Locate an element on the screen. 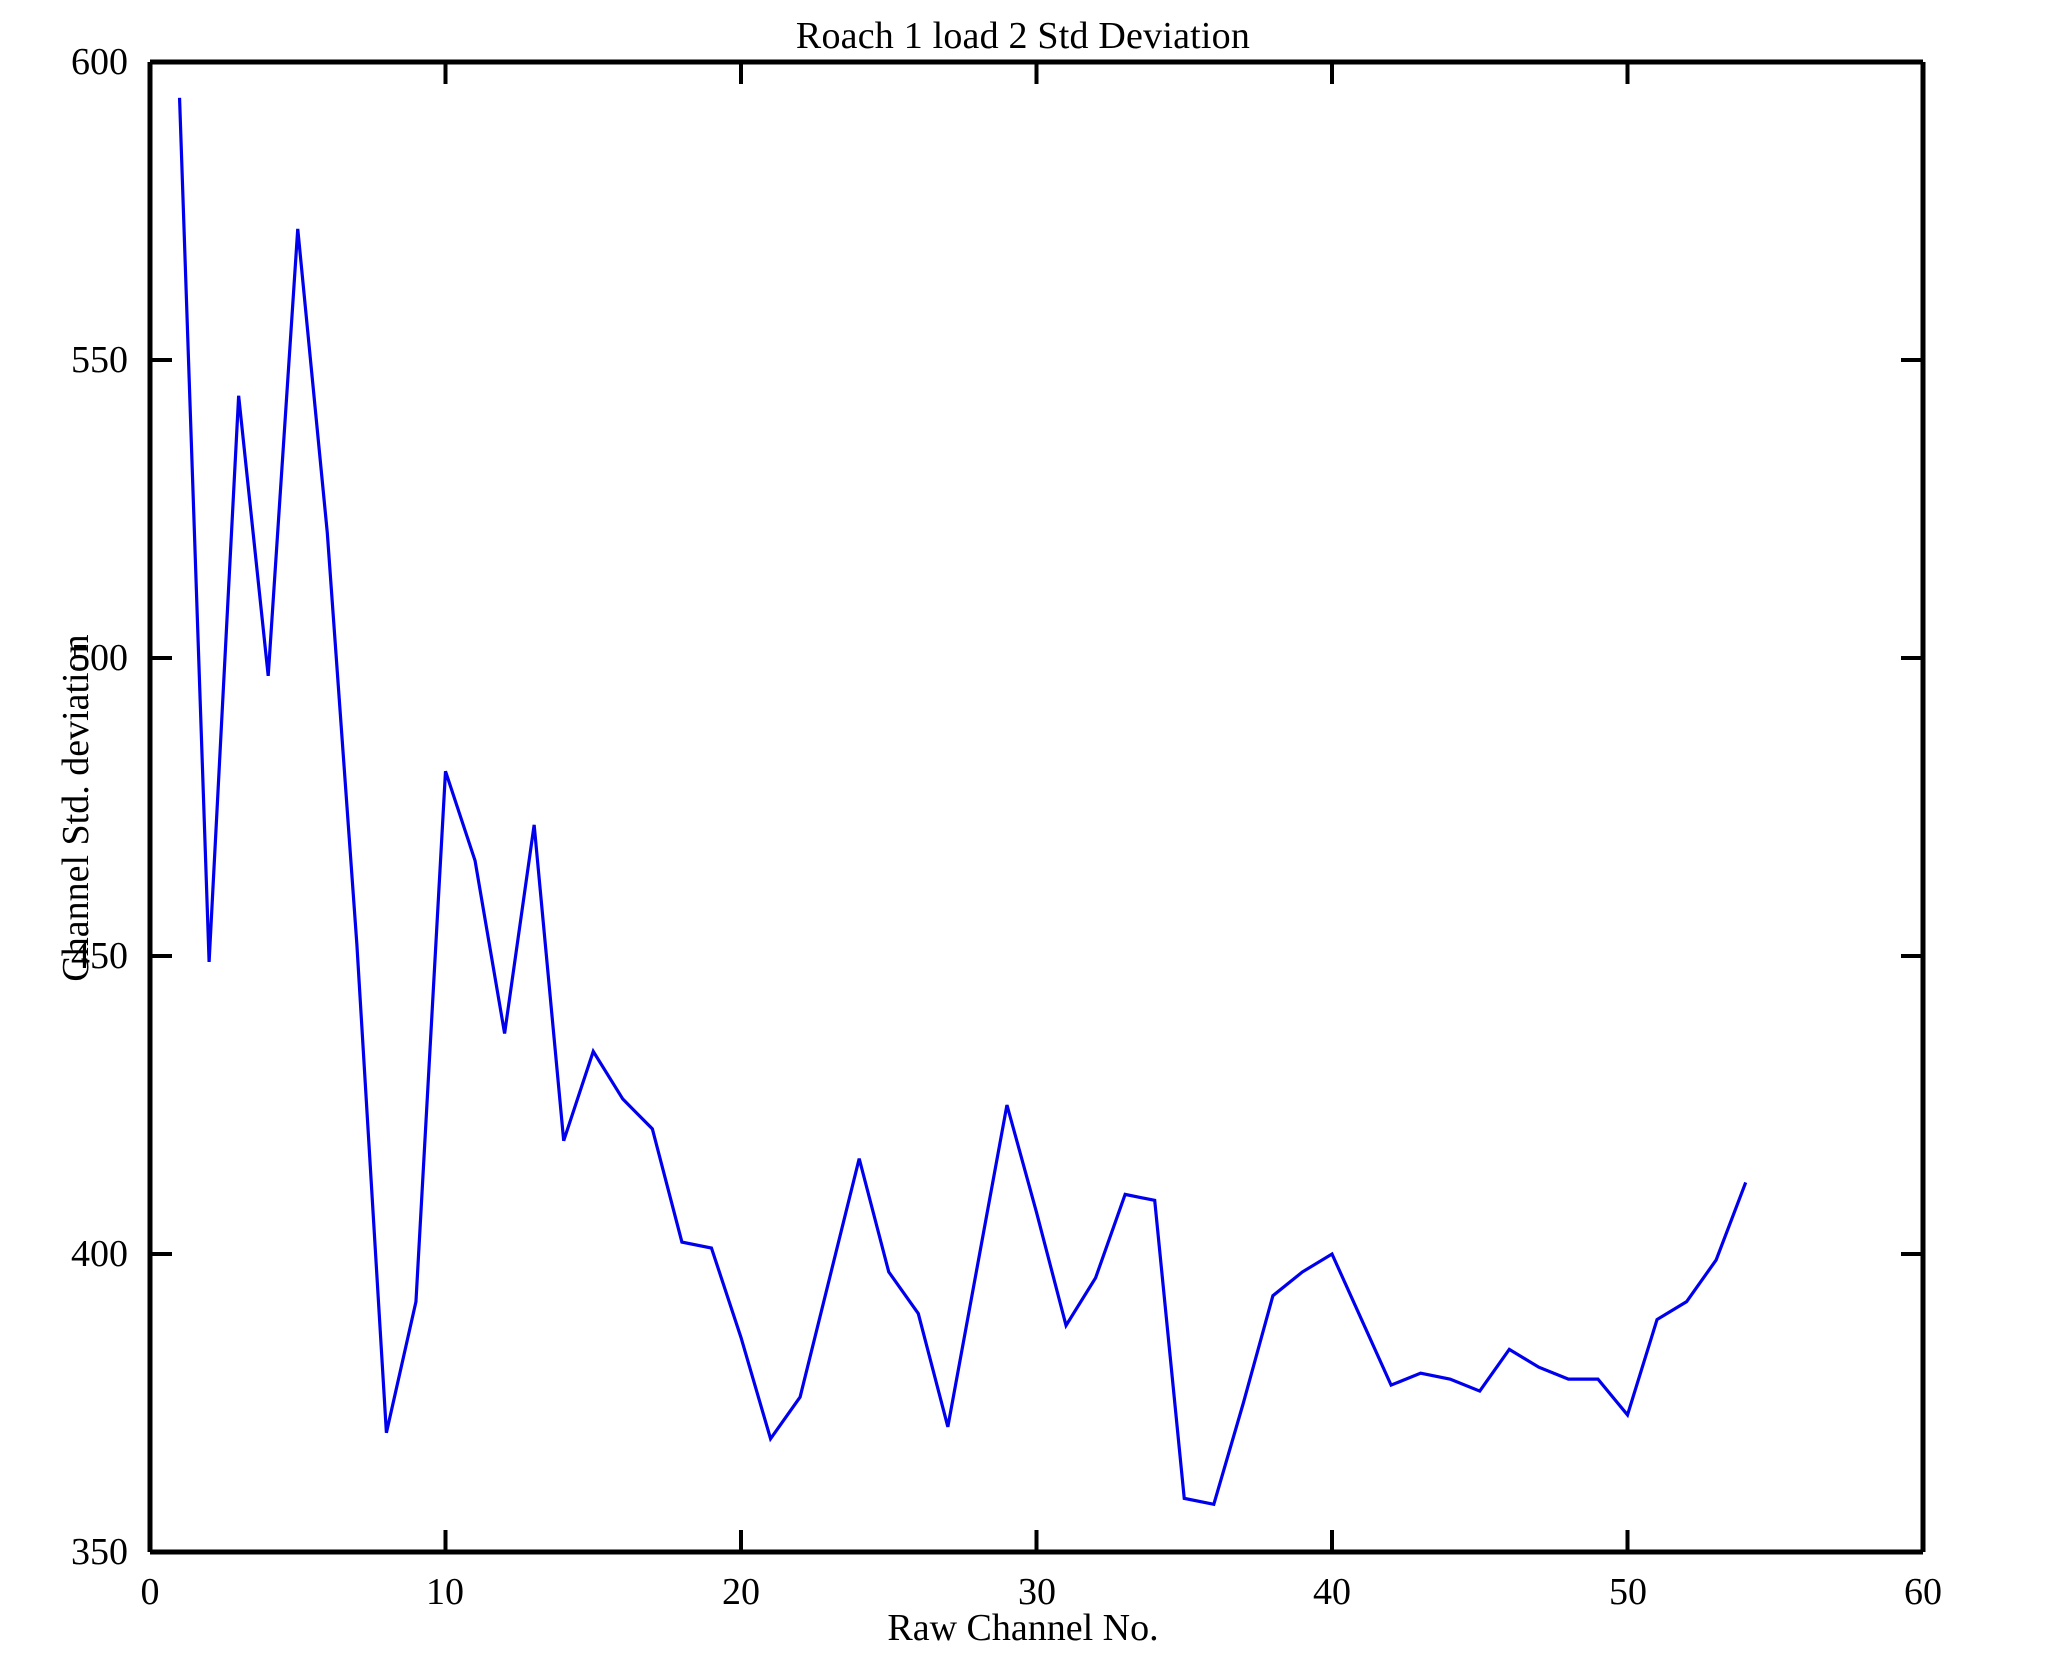  ytick-label-500: 500 is located at coordinates (99, 658).